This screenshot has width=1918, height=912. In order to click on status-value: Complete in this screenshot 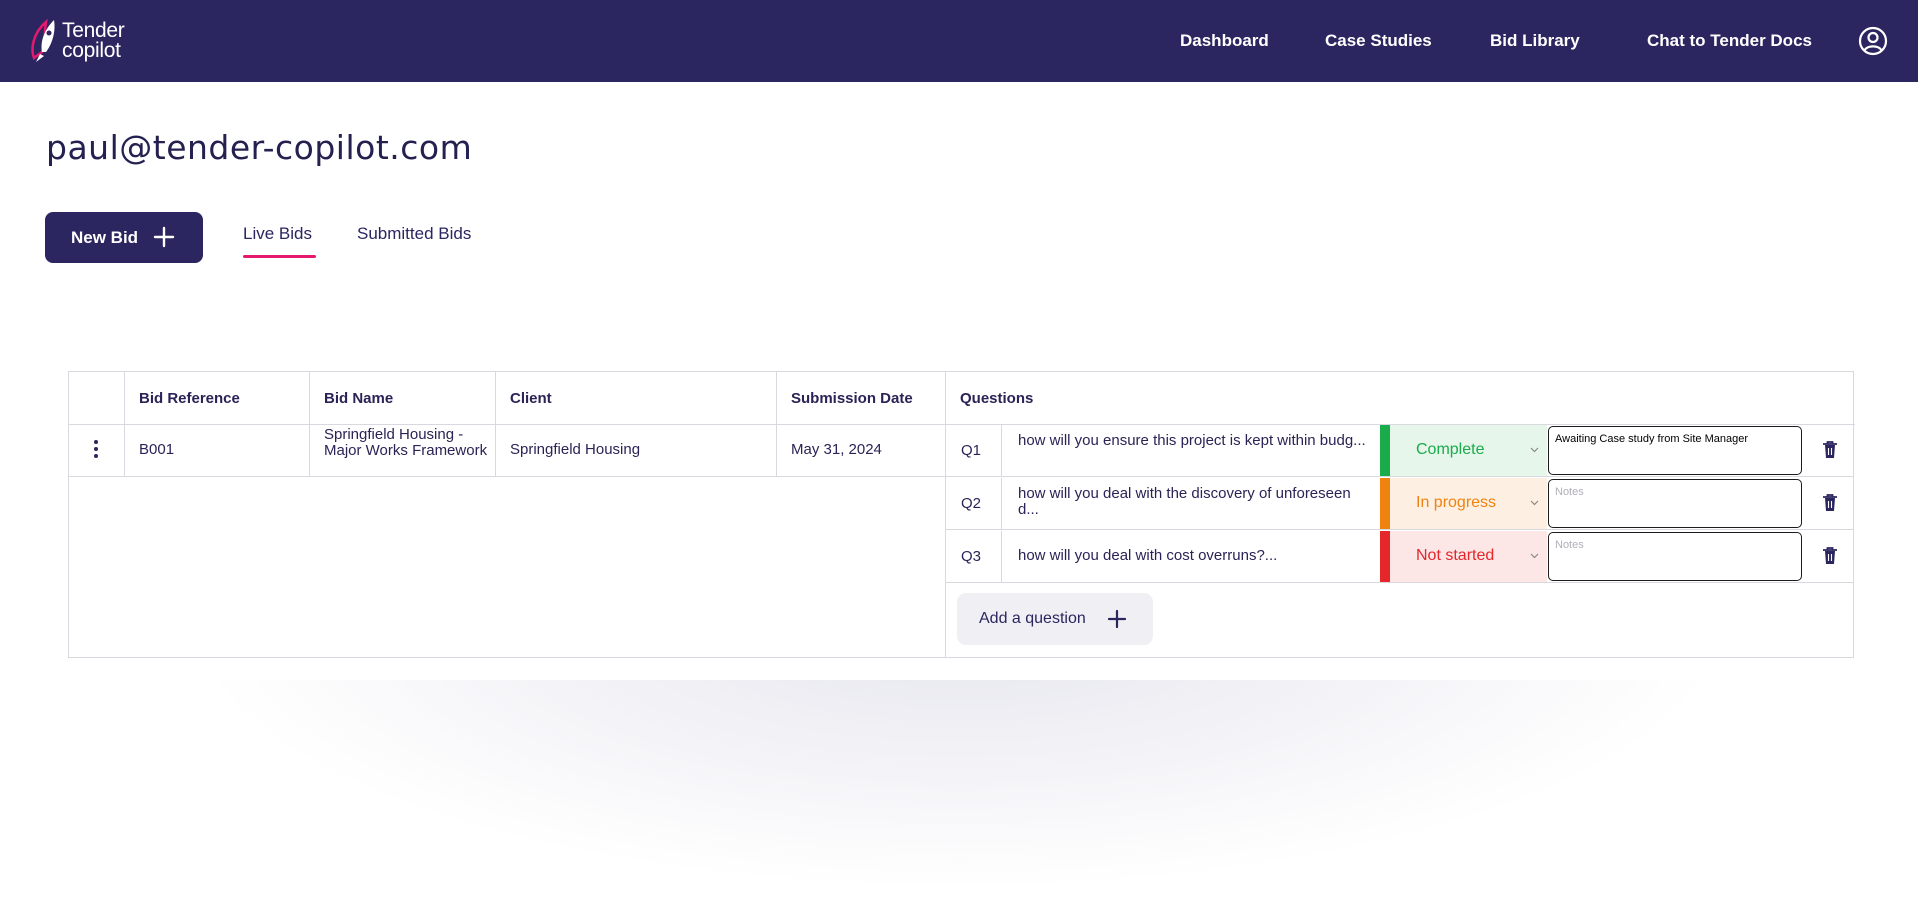, I will do `click(1450, 449)`.